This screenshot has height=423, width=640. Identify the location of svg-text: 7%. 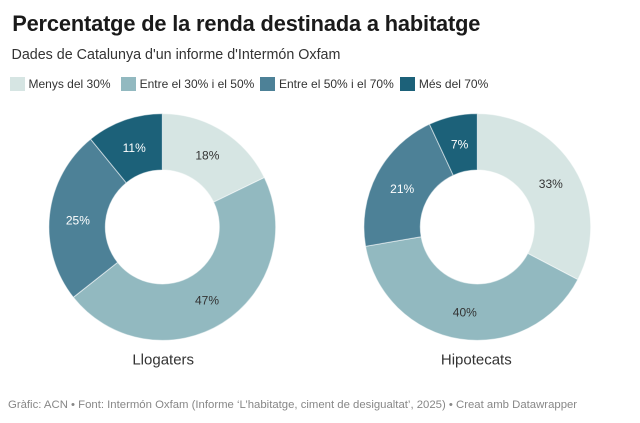
(460, 145).